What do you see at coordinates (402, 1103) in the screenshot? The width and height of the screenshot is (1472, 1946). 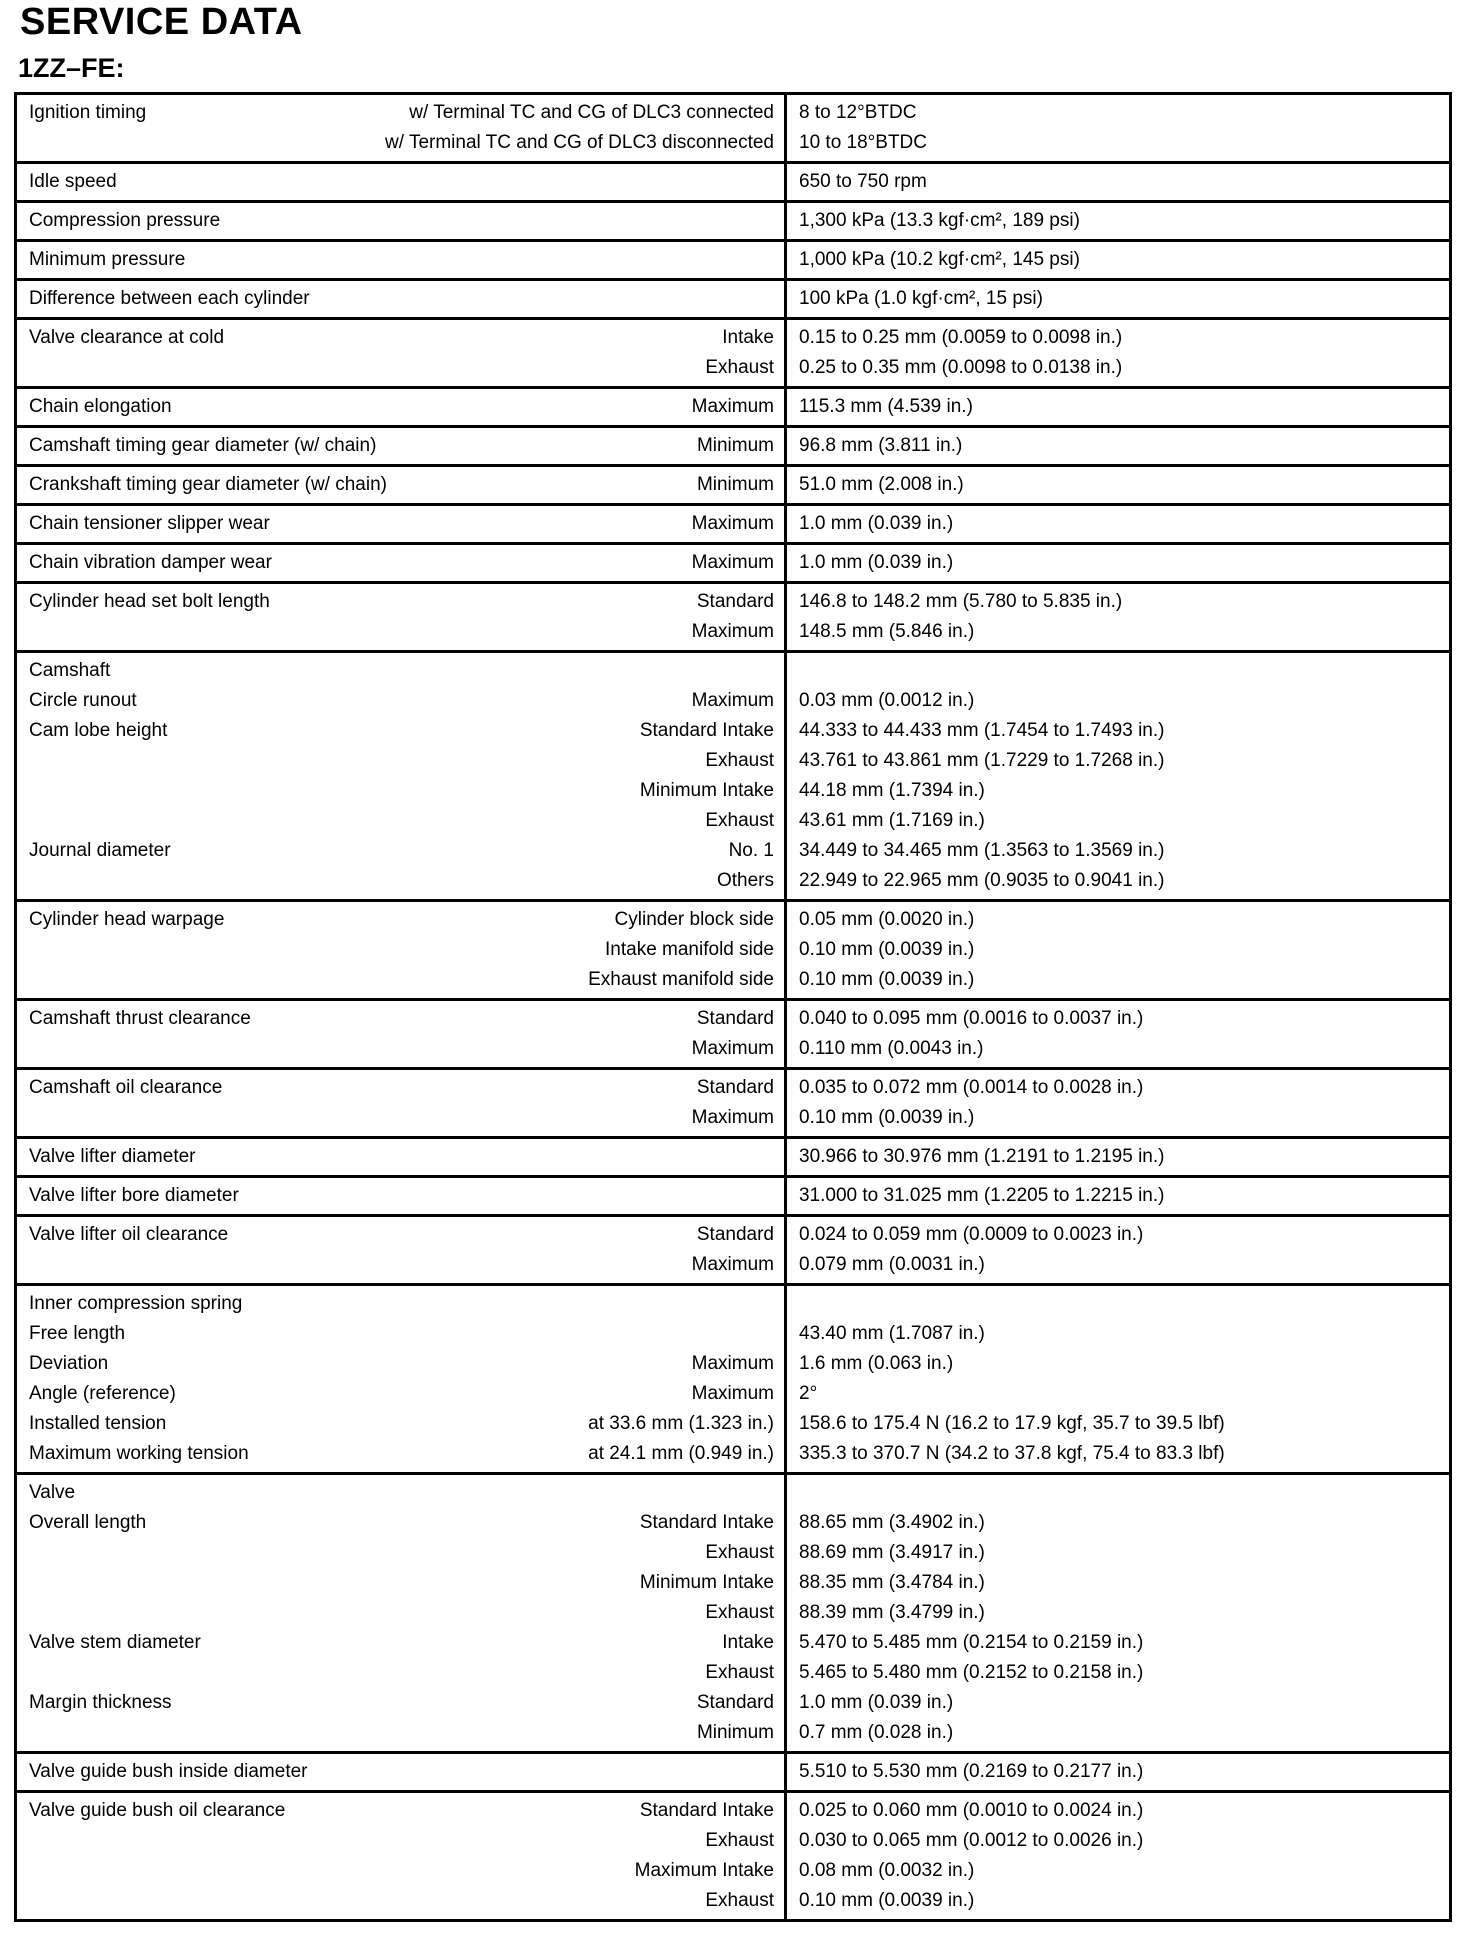 I see `parameter-cell: Camshaft oil clearance Standard Maximum` at bounding box center [402, 1103].